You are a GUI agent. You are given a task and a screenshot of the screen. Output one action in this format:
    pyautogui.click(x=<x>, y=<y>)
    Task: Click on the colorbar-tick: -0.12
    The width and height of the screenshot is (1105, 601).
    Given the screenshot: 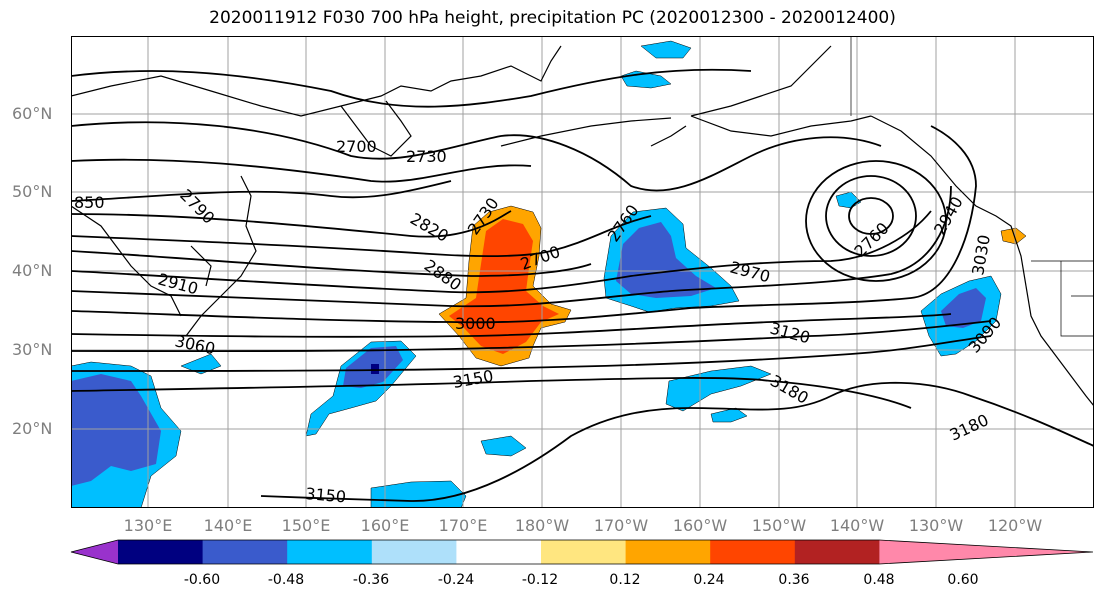 What is the action you would take?
    pyautogui.click(x=540, y=580)
    